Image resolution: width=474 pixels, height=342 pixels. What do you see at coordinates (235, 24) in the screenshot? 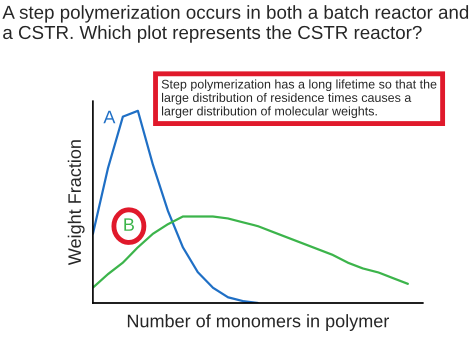
I see `chart-title: A step polymerization occurs in both a batch reactor and a CSTR. Which plot represents the CSTR reactor?` at bounding box center [235, 24].